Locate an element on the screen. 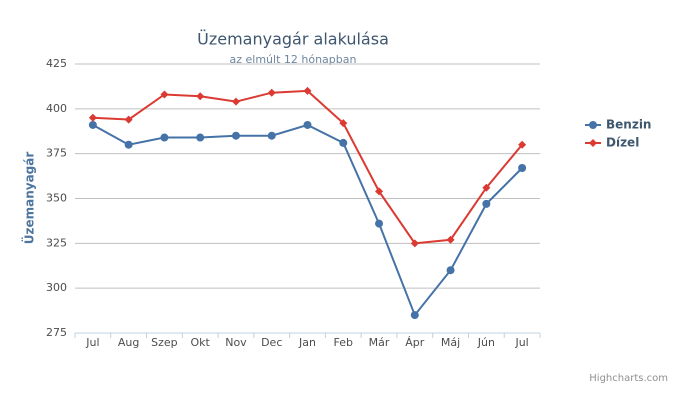  y-tick-label: 325 is located at coordinates (56, 242).